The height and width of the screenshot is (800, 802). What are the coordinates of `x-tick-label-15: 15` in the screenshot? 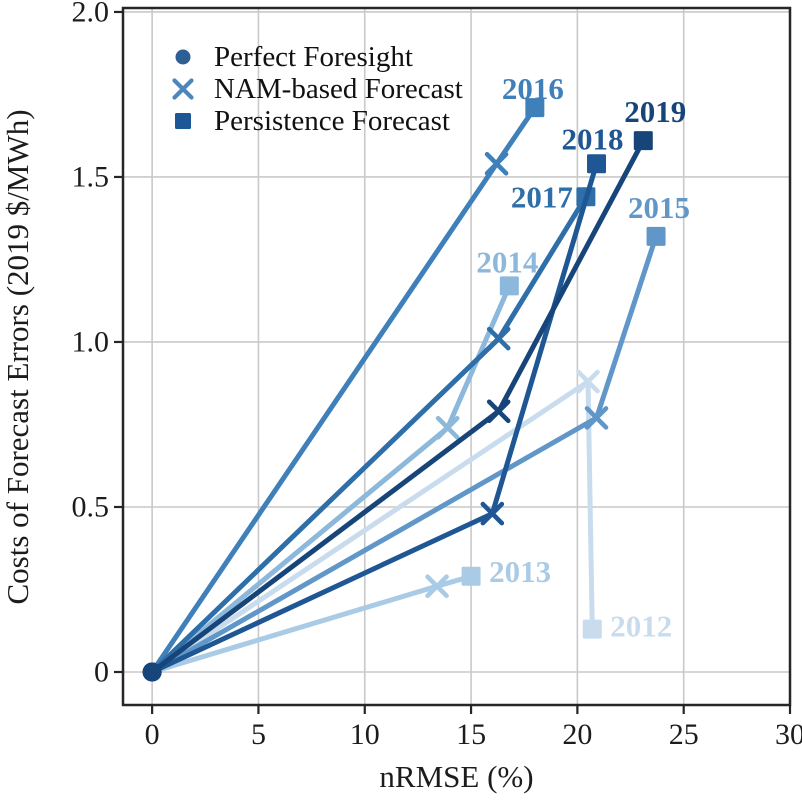 It's located at (471, 734).